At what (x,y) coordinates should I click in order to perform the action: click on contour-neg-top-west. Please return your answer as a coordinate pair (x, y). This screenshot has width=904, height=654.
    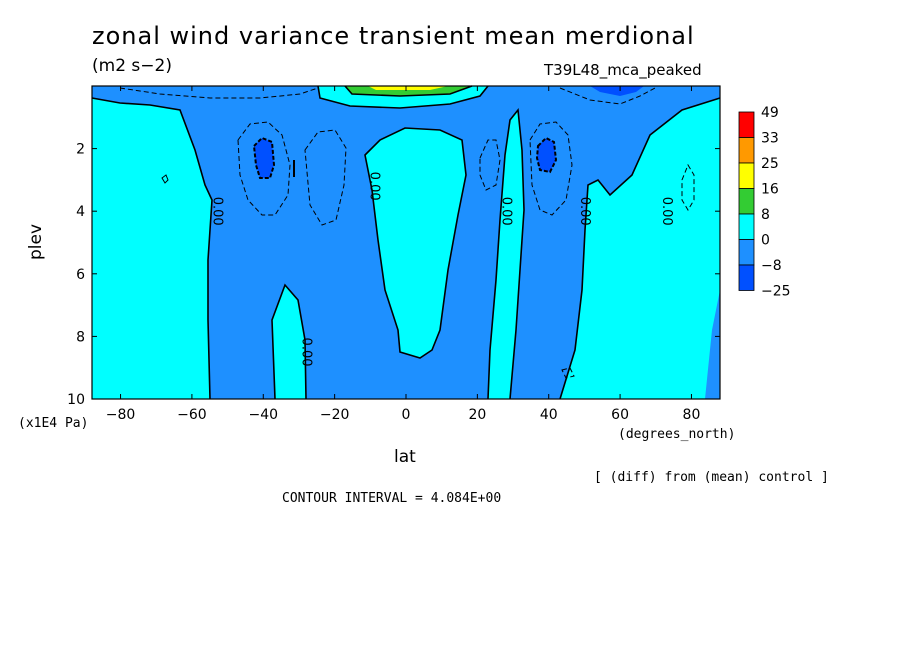
    Looking at the image, I should click on (219, 93).